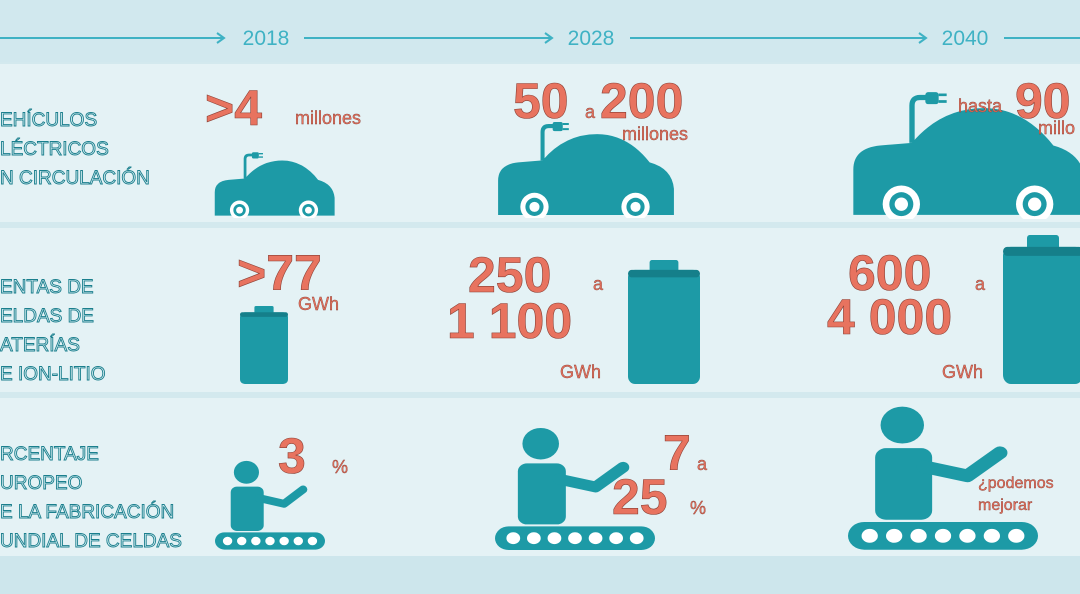  I want to click on row-label: ELDAS DE, so click(47, 316).